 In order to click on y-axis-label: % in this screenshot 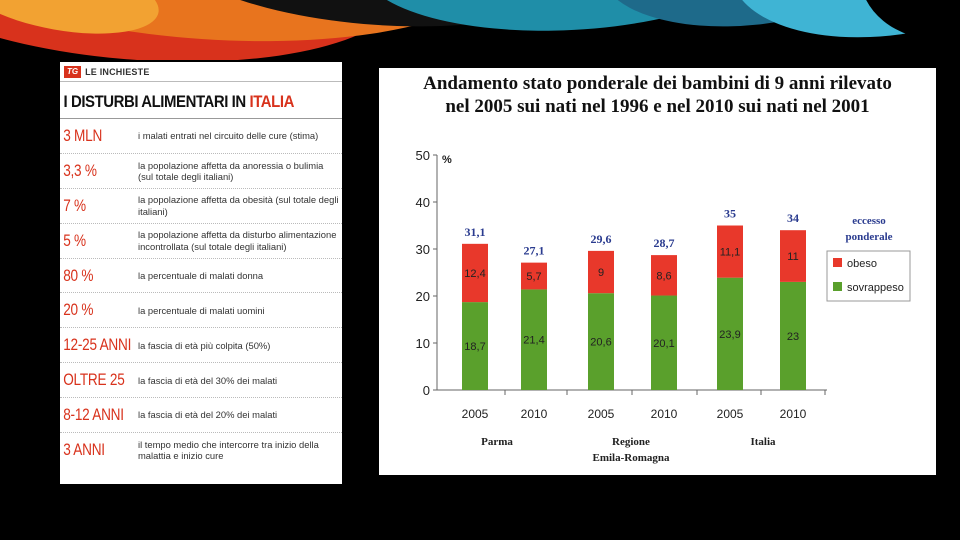, I will do `click(447, 160)`.